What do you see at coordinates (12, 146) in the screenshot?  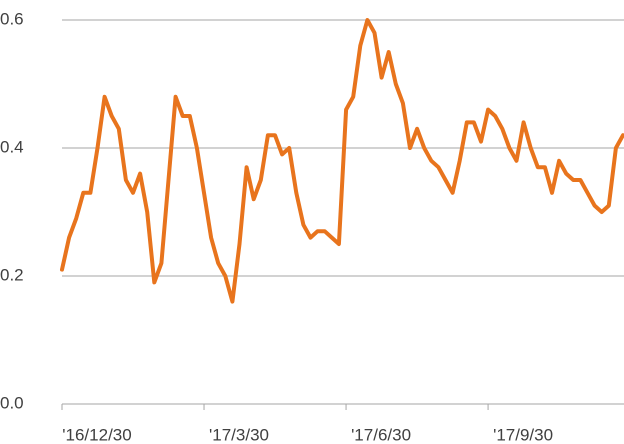 I see `y-tick-label: 0.4` at bounding box center [12, 146].